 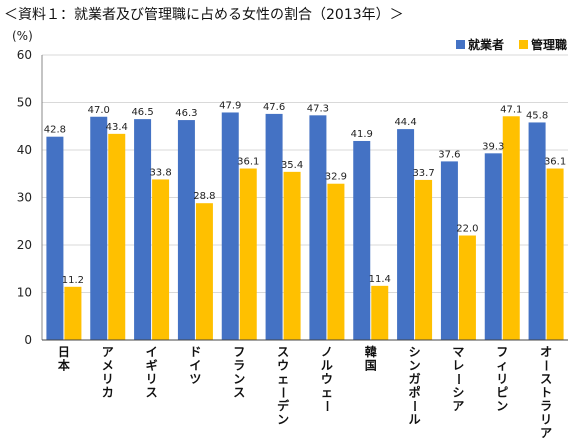 I want to click on category-label-char: イ, so click(x=152, y=352).